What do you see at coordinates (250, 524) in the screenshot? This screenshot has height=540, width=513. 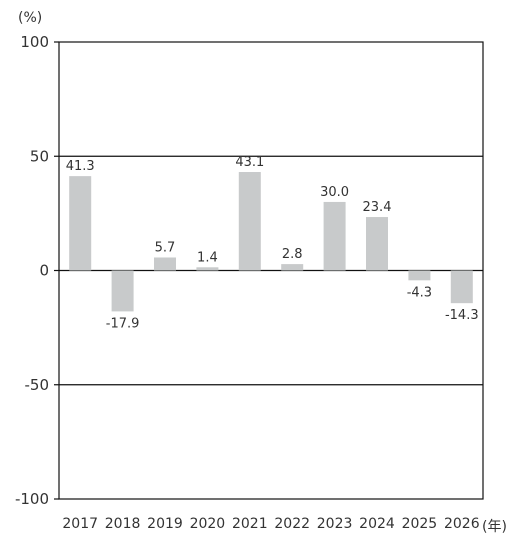 I see `x-tick-label-2021: 2021` at bounding box center [250, 524].